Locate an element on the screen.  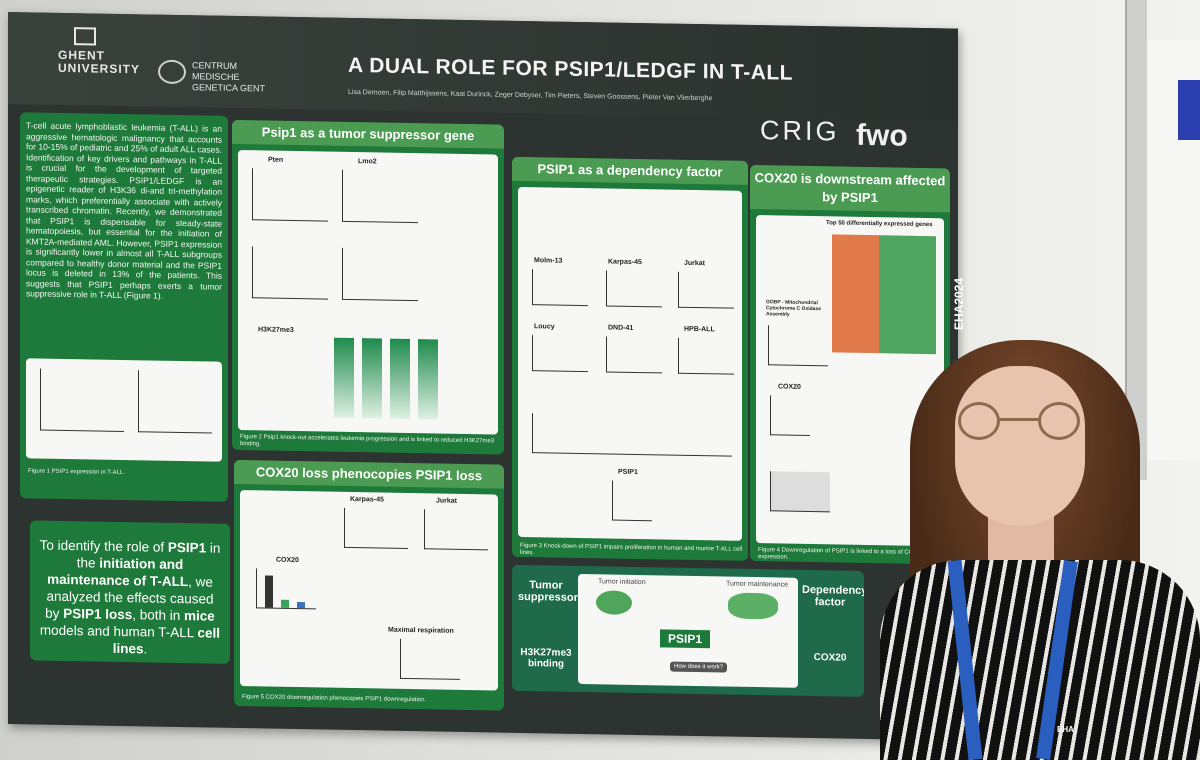
aim-text-9: models and human T-ALL is located at coordinates (118, 631).